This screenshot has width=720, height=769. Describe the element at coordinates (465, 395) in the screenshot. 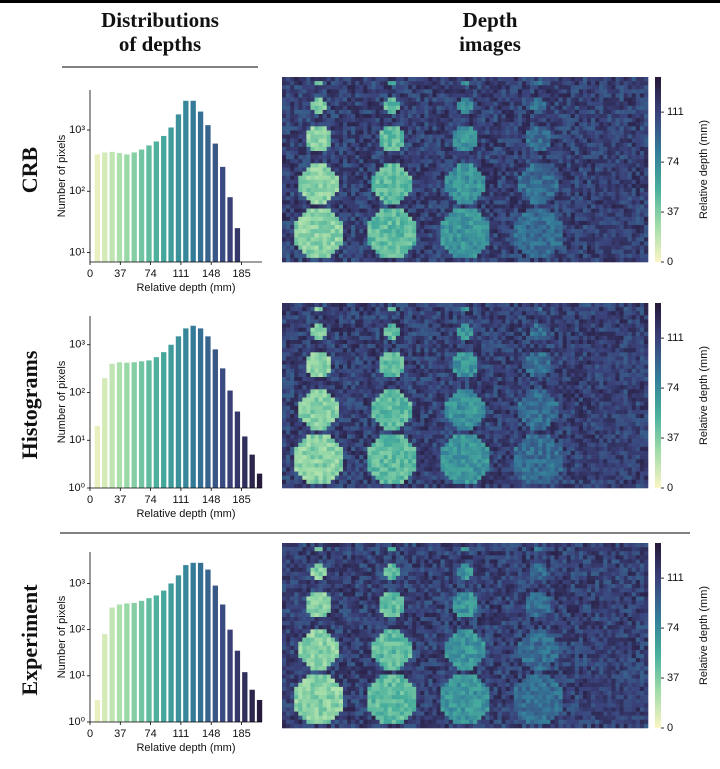

I see `depth-image` at that location.